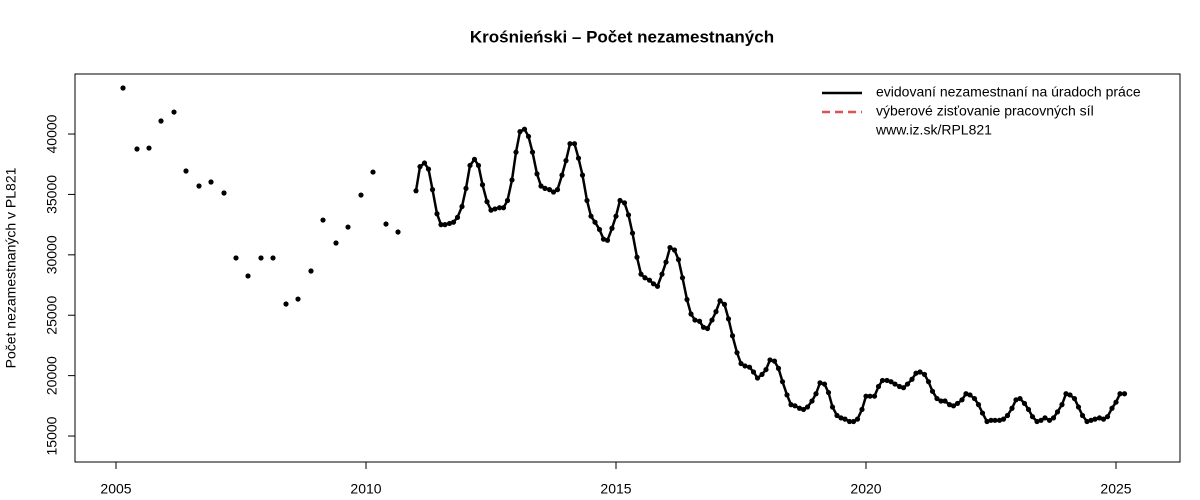 This screenshot has width=1200, height=500. Describe the element at coordinates (52, 254) in the screenshot. I see `y-tick-label: 30000` at that location.